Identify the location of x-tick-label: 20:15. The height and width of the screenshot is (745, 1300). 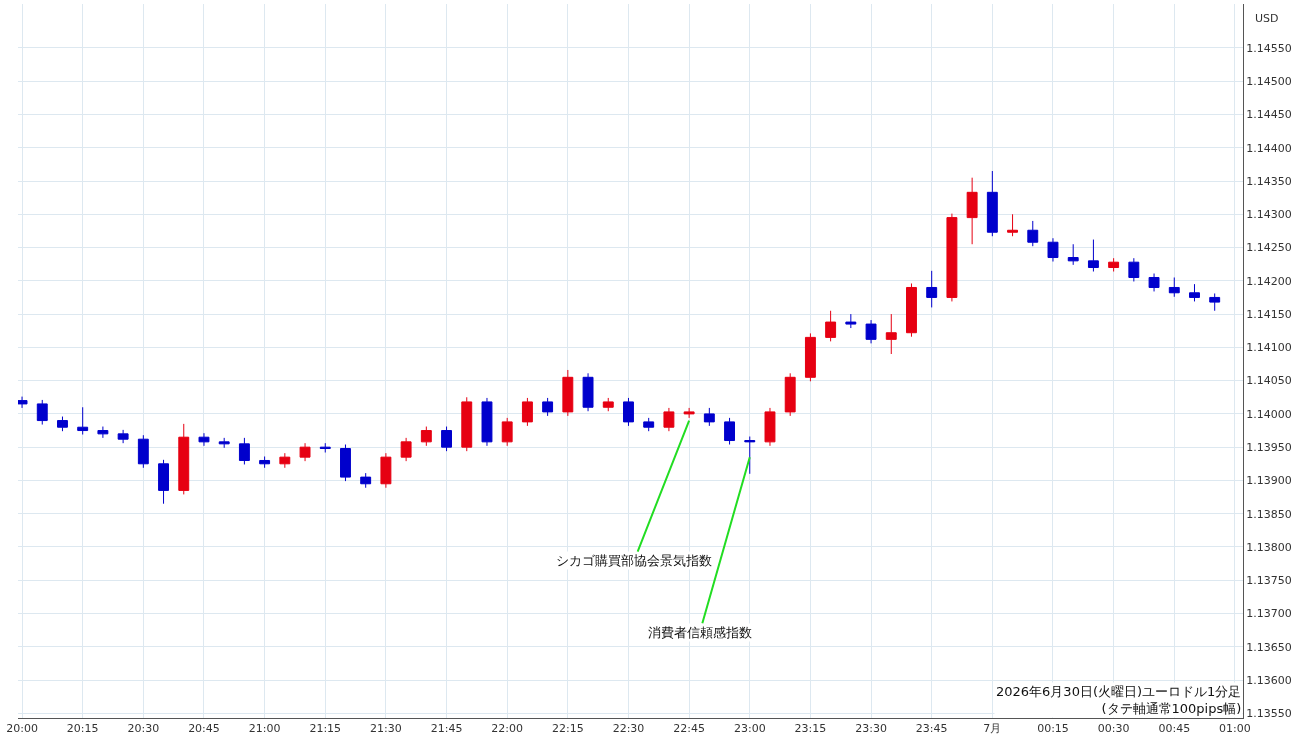
(82, 729).